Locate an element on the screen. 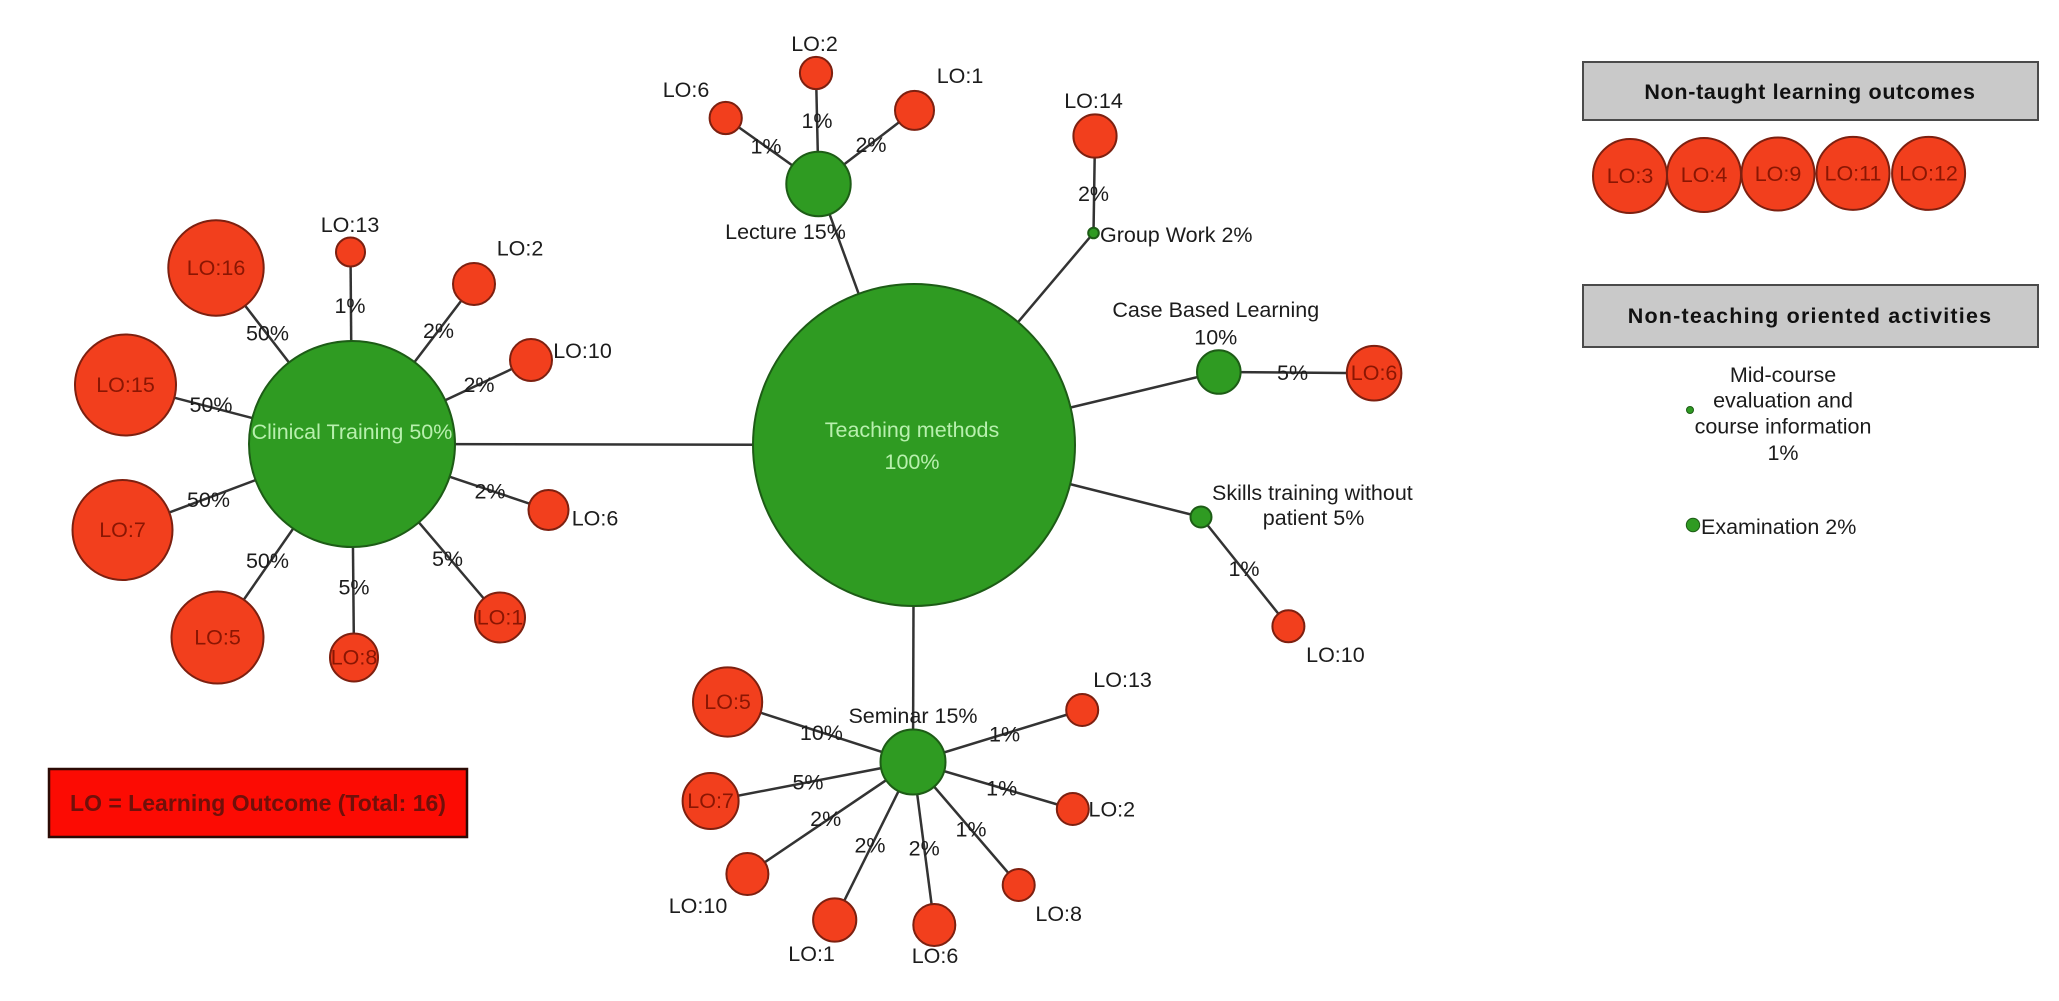 The image size is (2059, 1001). svg-text:LO = Learning Outcome (Total:: LO = Learning Outcome (Total: 16) is located at coordinates (258, 803).